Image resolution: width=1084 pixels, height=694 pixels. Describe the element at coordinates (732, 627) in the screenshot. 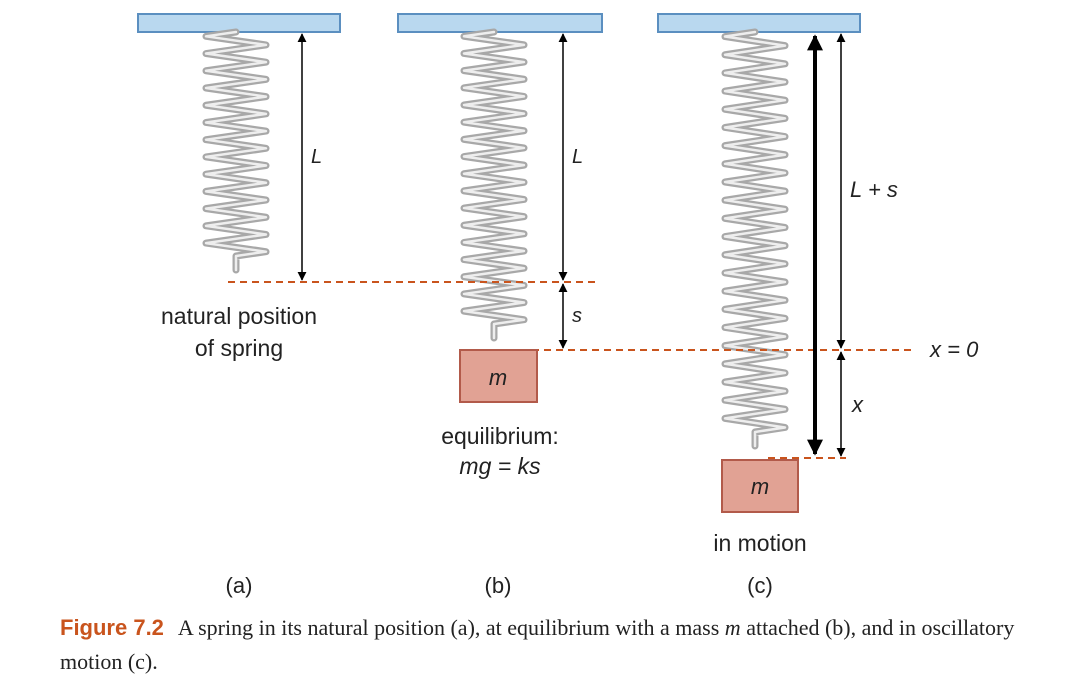

I see `caption-mass-symbol: m` at that location.